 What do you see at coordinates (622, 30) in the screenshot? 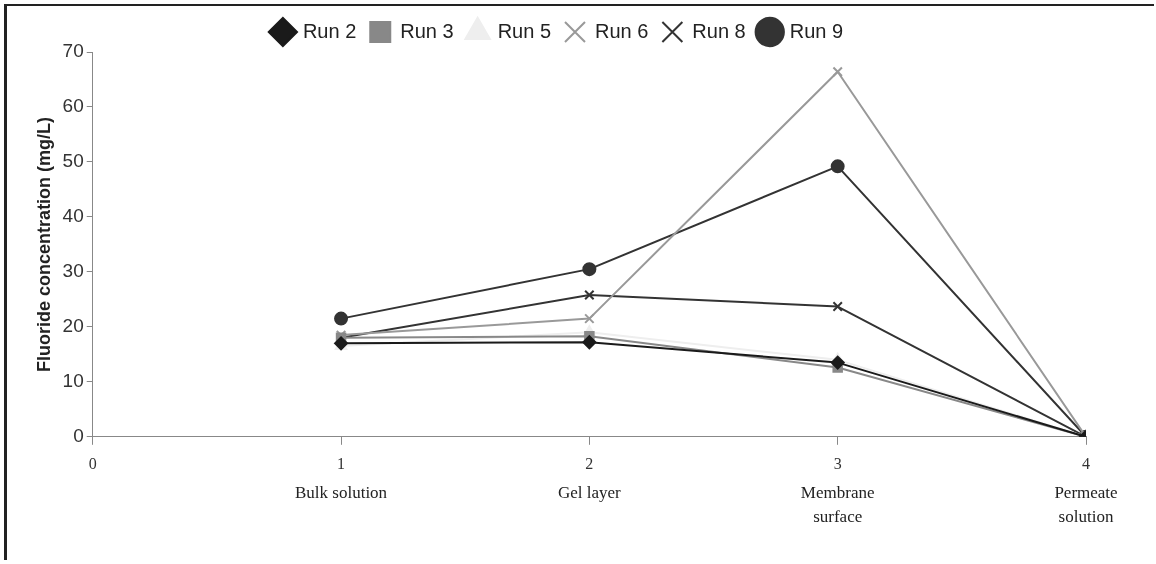
I see `legend-label: Run 6` at bounding box center [622, 30].